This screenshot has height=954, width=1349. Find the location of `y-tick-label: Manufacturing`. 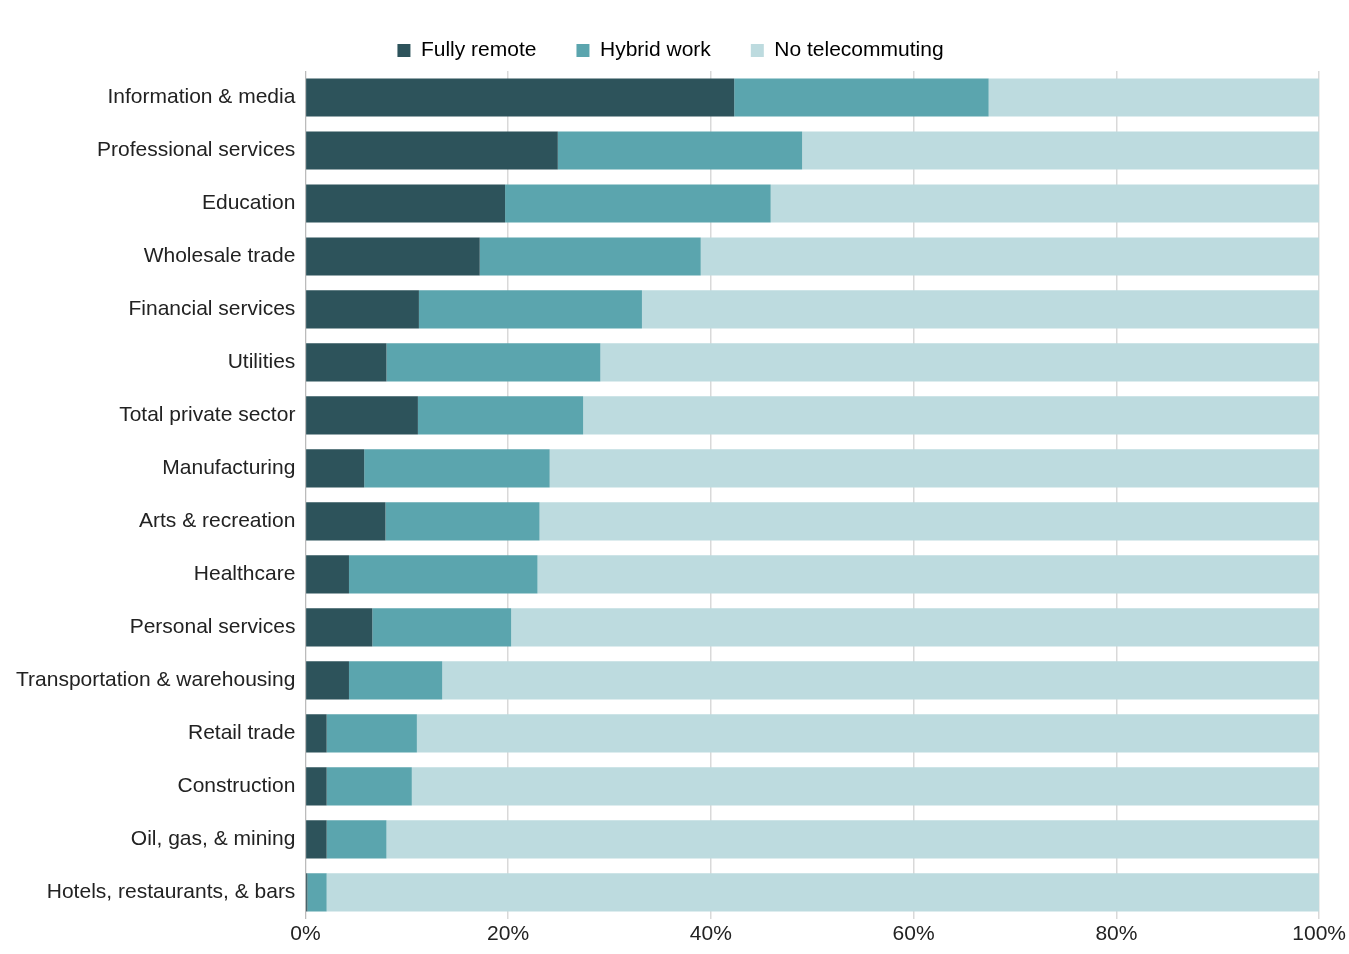

y-tick-label: Manufacturing is located at coordinates (229, 467).